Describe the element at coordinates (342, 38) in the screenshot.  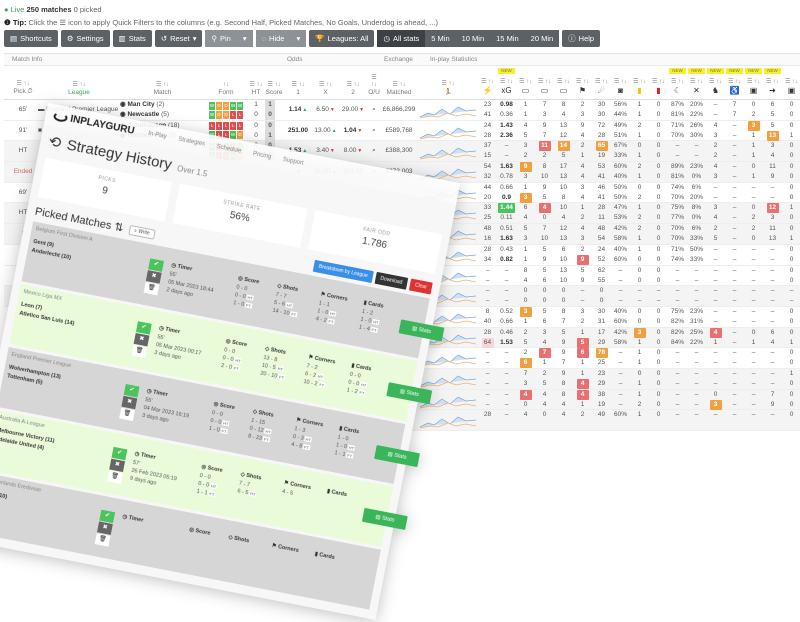
I see `leagues-button: 🏆 Leagues: All` at that location.